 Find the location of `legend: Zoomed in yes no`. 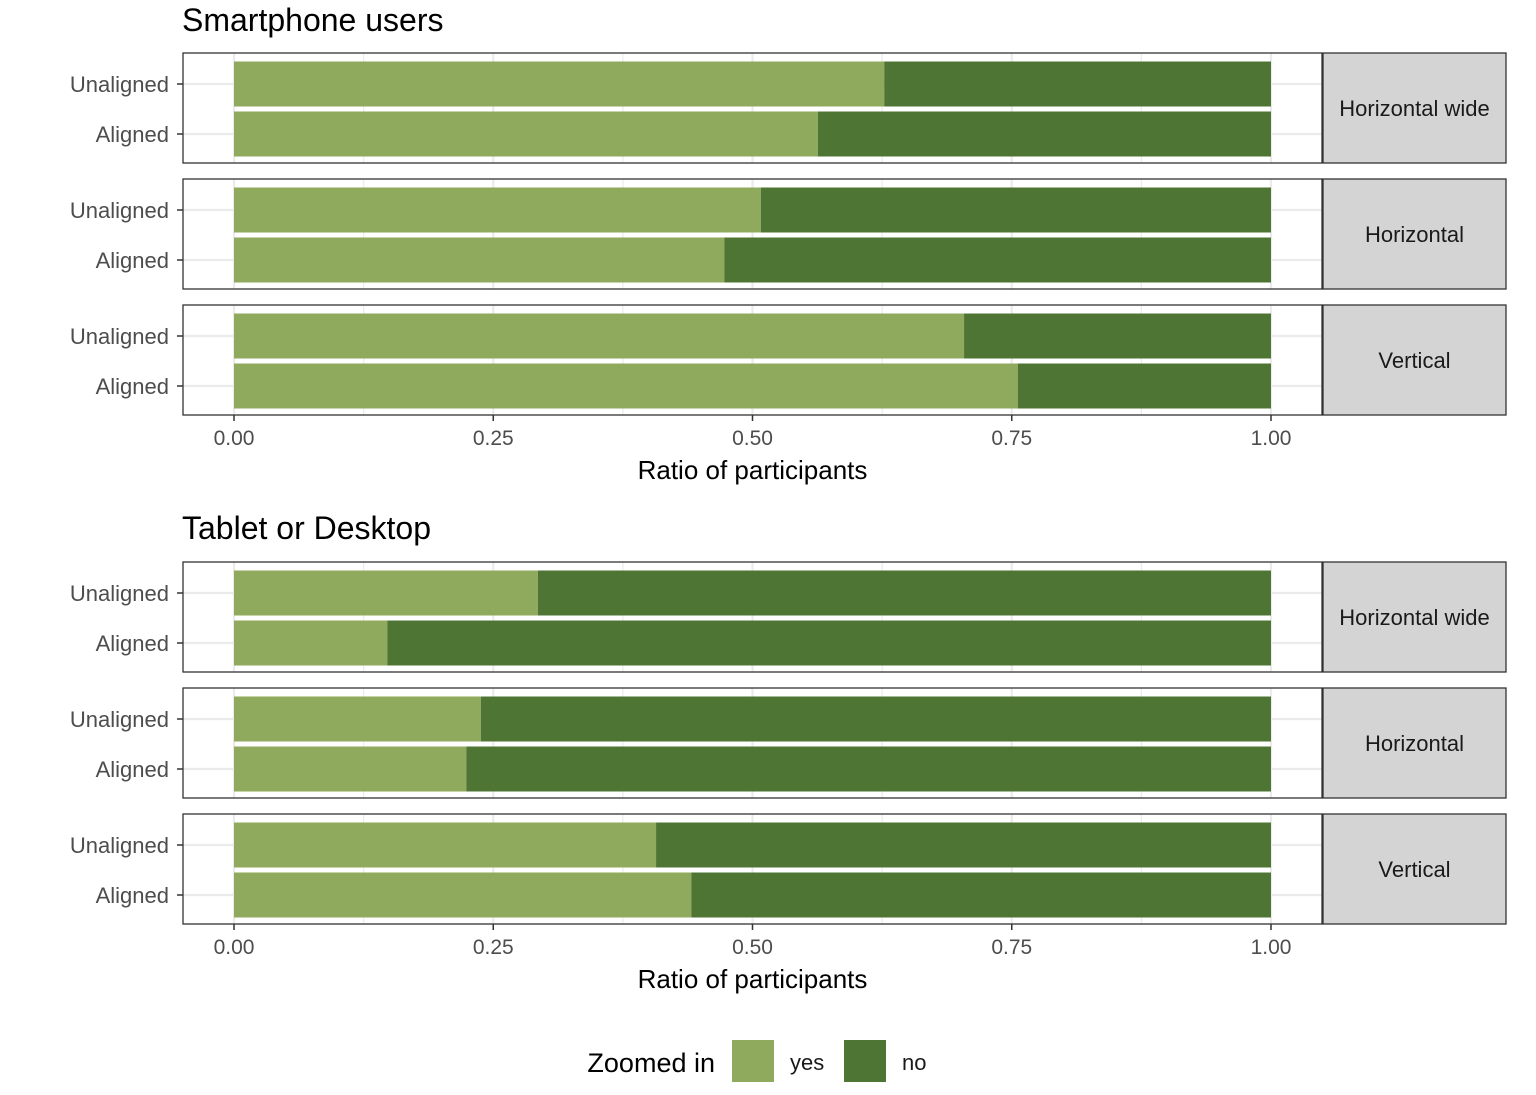

legend: Zoomed in yes no is located at coordinates (756, 1061).